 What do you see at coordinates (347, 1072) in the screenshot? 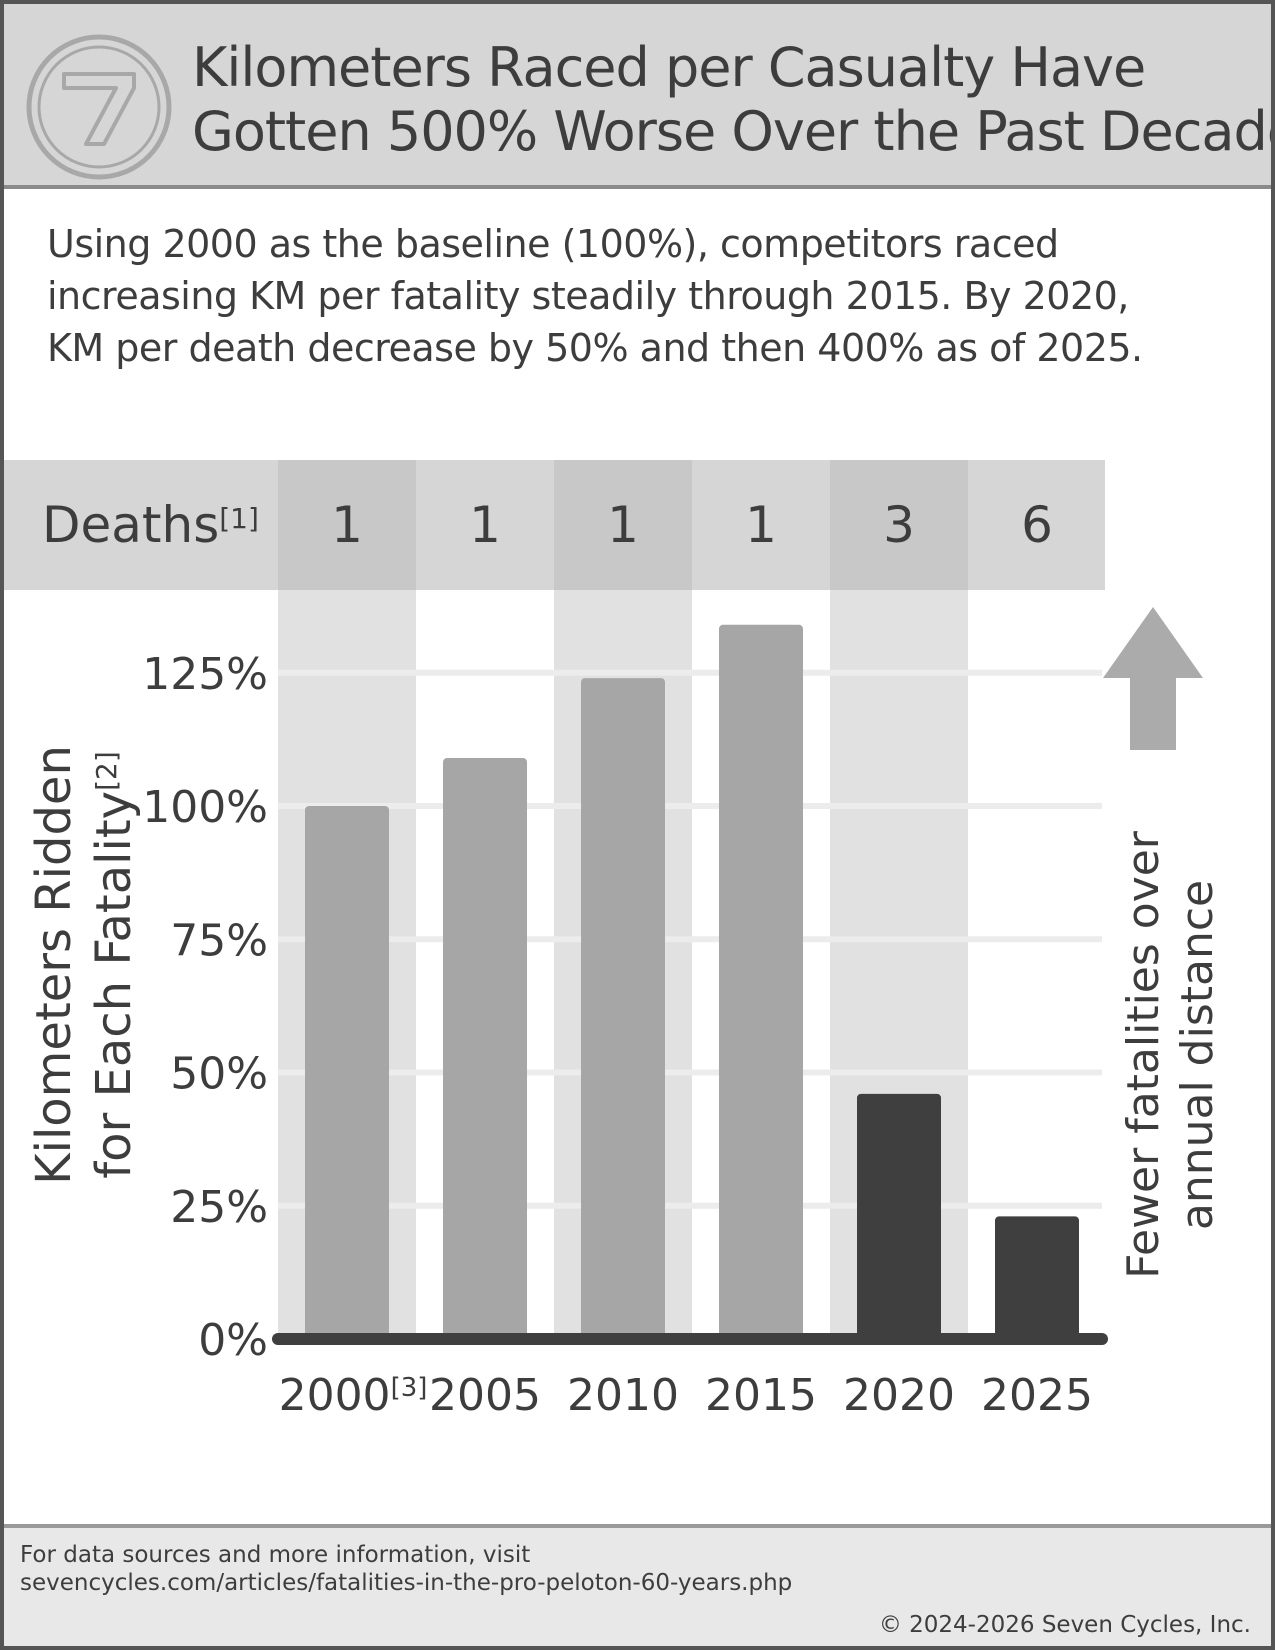
I see `bar-2000` at bounding box center [347, 1072].